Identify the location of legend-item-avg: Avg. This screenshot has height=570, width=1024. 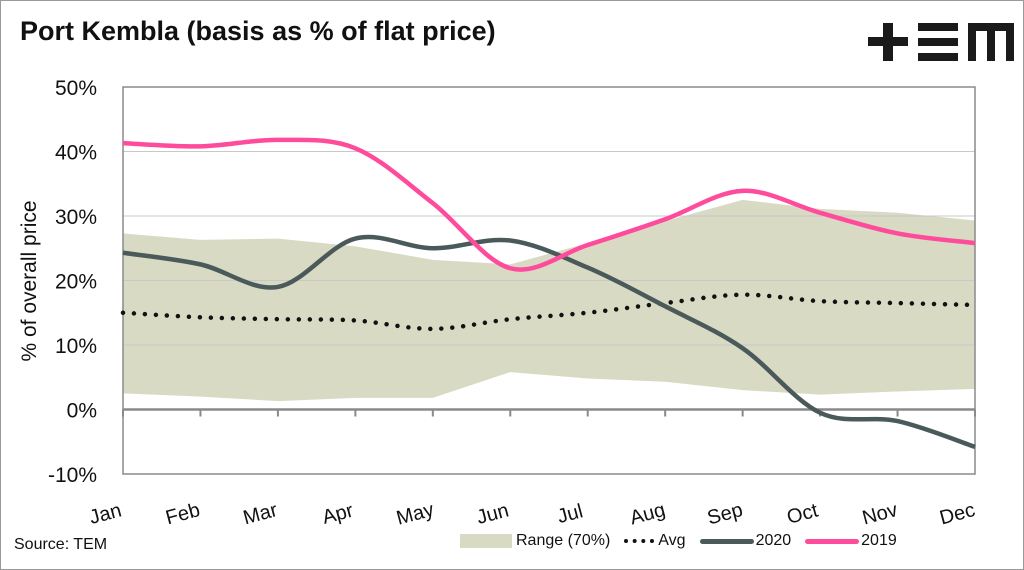
(655, 541).